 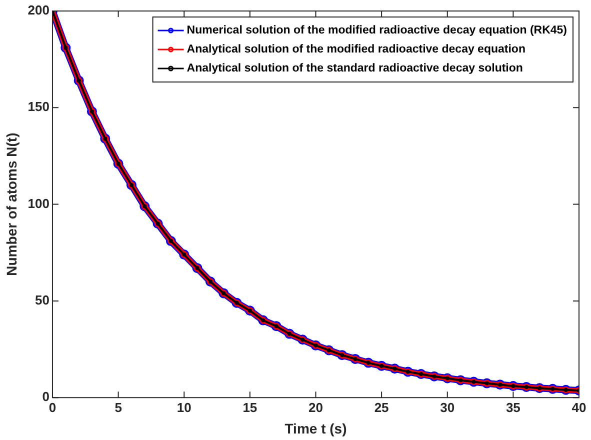 I want to click on x-tick-label: 20, so click(x=315, y=407).